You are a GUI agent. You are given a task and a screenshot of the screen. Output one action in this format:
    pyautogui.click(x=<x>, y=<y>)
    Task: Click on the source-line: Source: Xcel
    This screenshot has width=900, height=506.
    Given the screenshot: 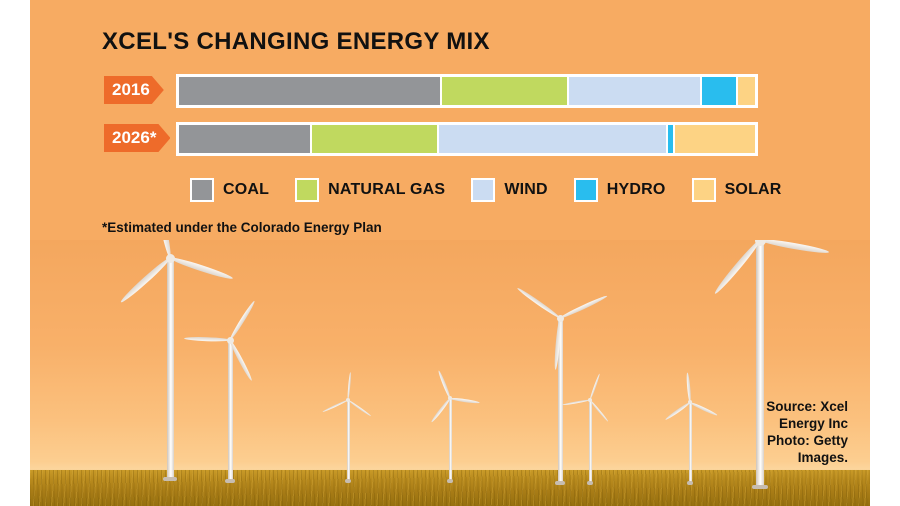 What is the action you would take?
    pyautogui.click(x=807, y=406)
    